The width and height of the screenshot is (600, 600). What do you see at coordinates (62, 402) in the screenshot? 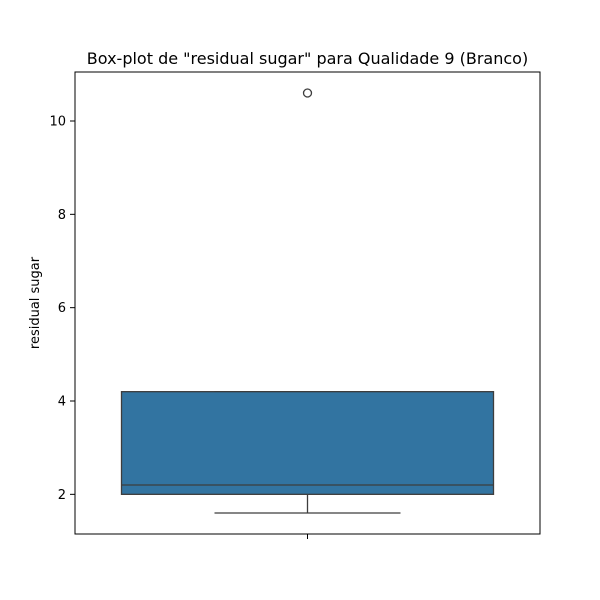
I see `y-tick-label: 4` at bounding box center [62, 402].